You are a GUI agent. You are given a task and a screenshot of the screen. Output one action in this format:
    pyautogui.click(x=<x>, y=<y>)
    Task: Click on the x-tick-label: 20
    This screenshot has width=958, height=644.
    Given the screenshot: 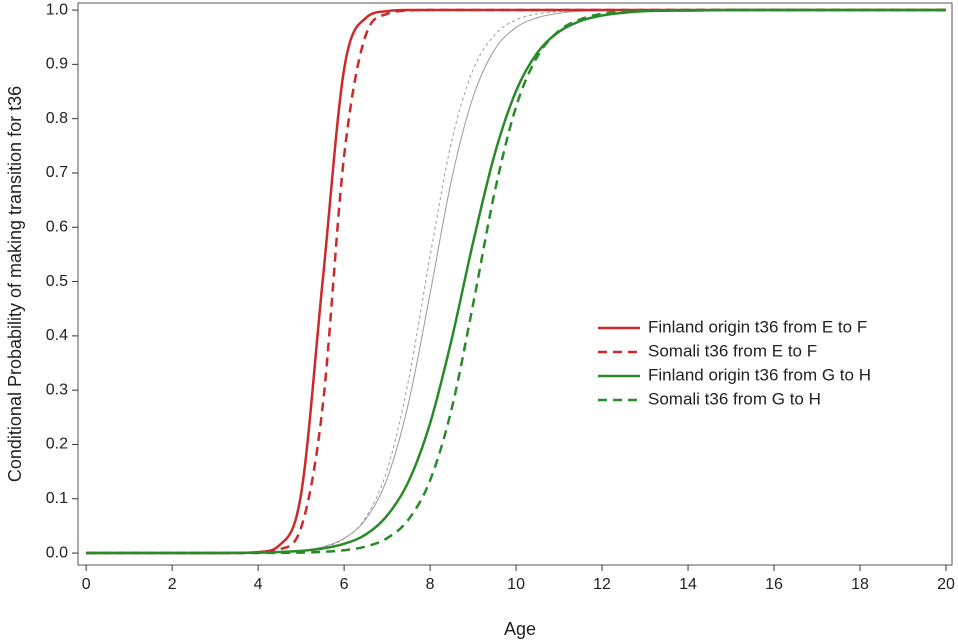 What is the action you would take?
    pyautogui.click(x=946, y=584)
    